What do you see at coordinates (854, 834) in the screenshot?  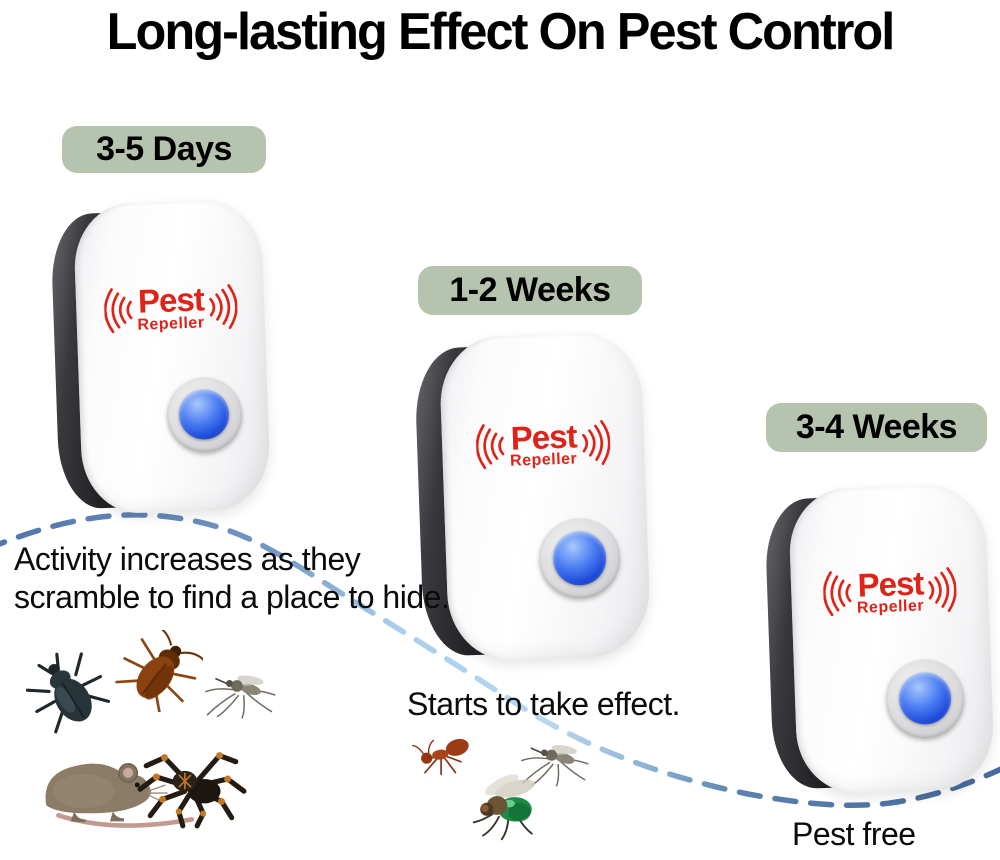 I see `stage-3-caption: Pest free` at bounding box center [854, 834].